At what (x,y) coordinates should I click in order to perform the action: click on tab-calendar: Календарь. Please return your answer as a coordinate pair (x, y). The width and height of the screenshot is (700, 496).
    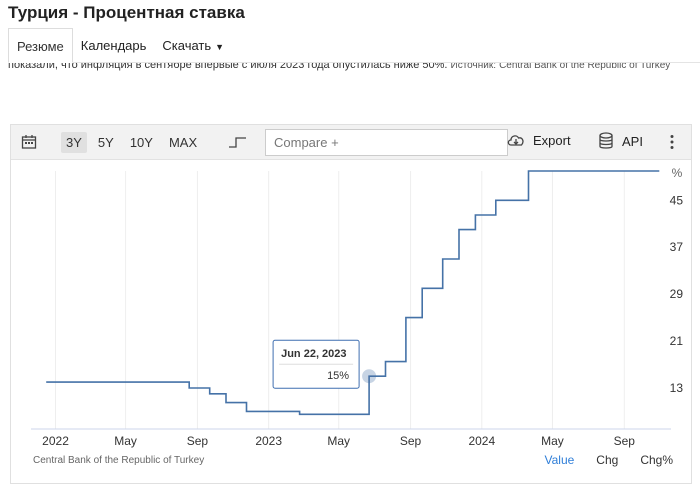
    Looking at the image, I should click on (113, 45).